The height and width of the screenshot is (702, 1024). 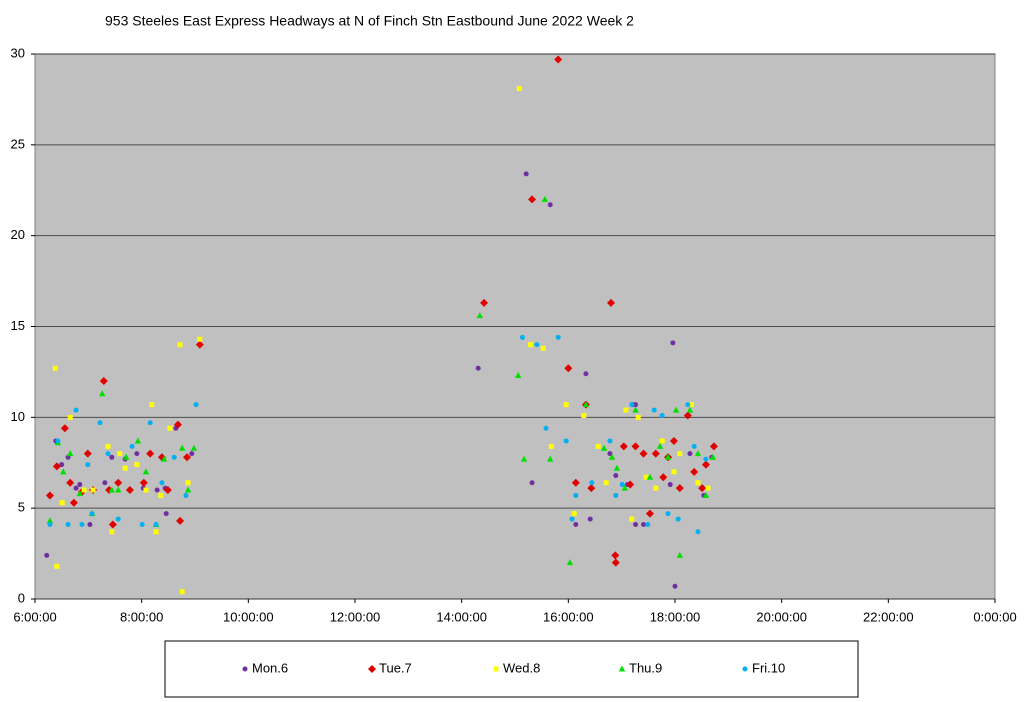 I want to click on x-tick-label: 22:00:00, so click(x=888, y=616).